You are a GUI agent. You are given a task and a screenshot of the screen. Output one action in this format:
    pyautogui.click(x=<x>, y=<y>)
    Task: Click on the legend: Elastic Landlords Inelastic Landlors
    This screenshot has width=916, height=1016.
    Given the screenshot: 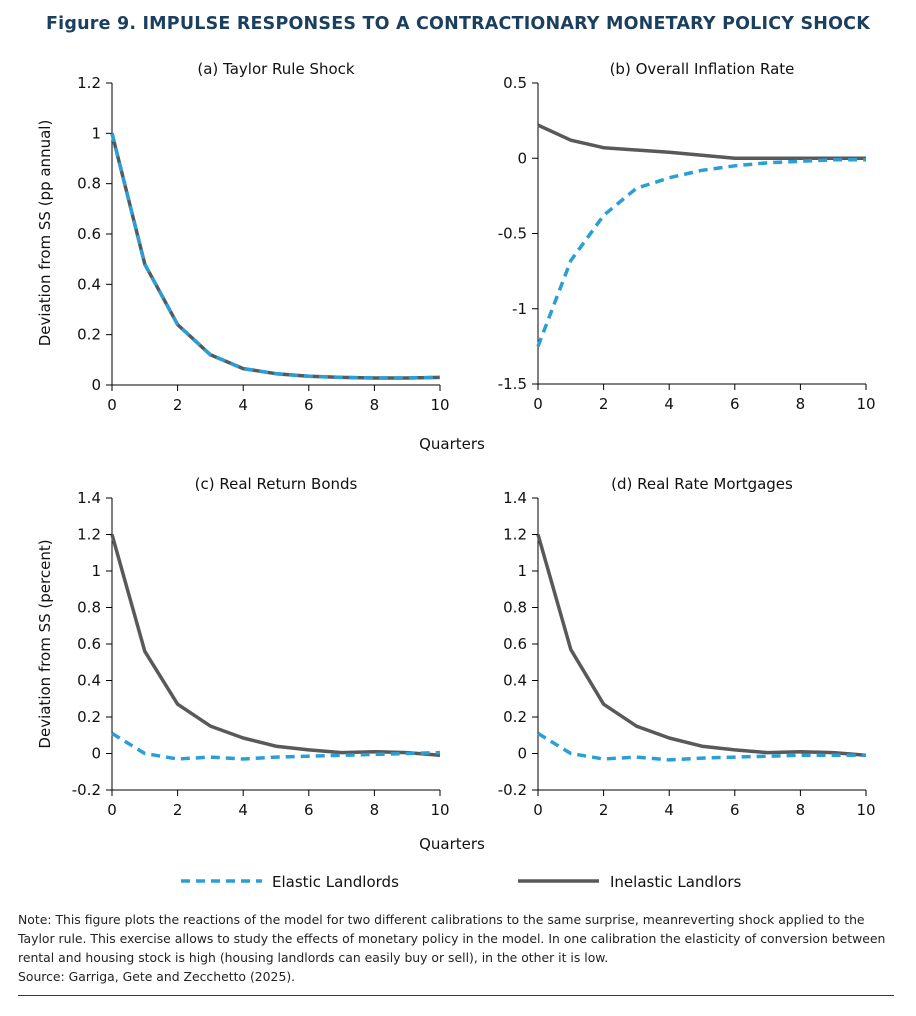 What is the action you would take?
    pyautogui.click(x=461, y=882)
    